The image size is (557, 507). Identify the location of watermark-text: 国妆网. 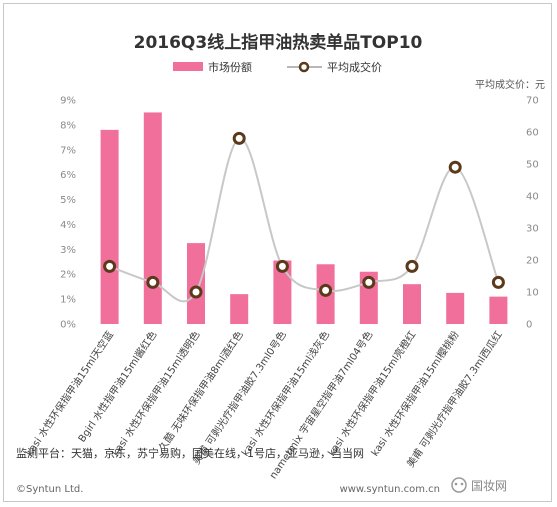
(489, 486).